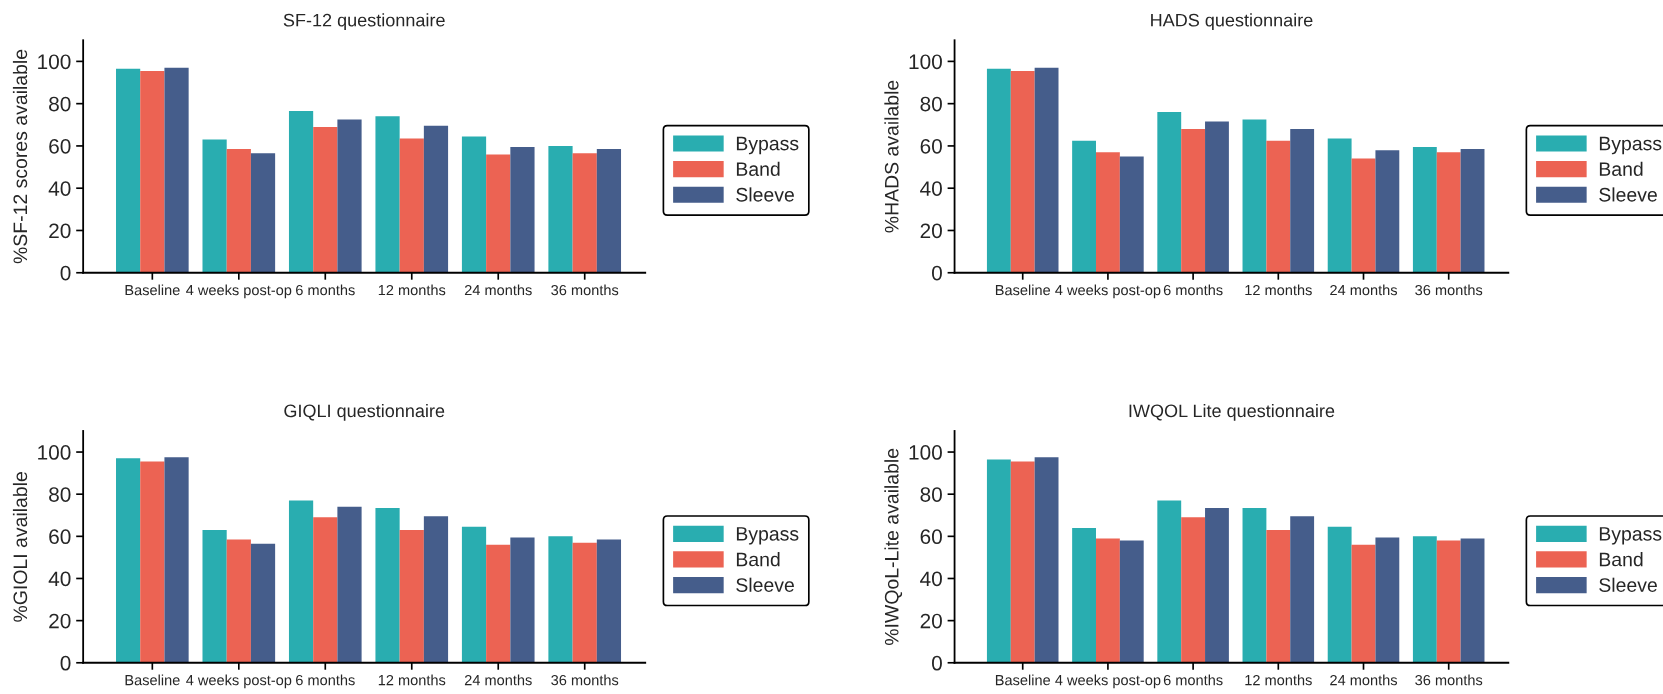  What do you see at coordinates (893, 547) in the screenshot?
I see `y-axis-title: %IWQoL-Lite available` at bounding box center [893, 547].